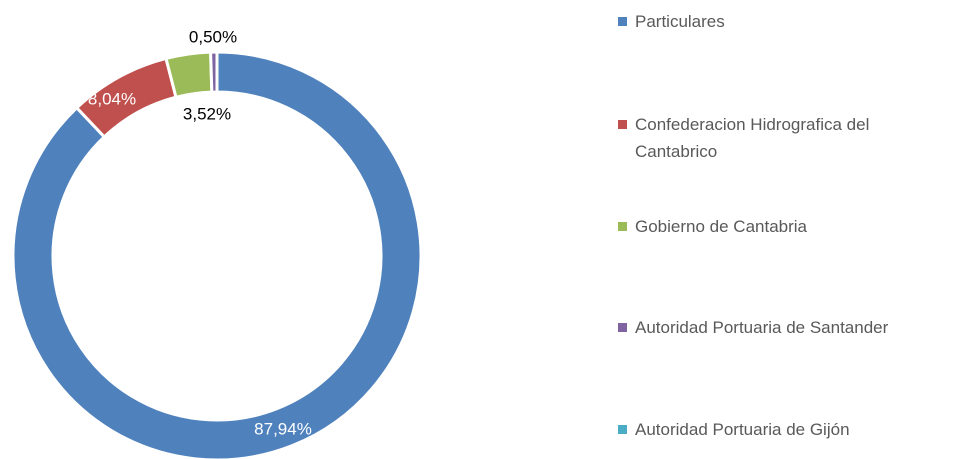 This screenshot has width=966, height=459. What do you see at coordinates (721, 226) in the screenshot?
I see `legend-label: Gobierno de Cantabria` at bounding box center [721, 226].